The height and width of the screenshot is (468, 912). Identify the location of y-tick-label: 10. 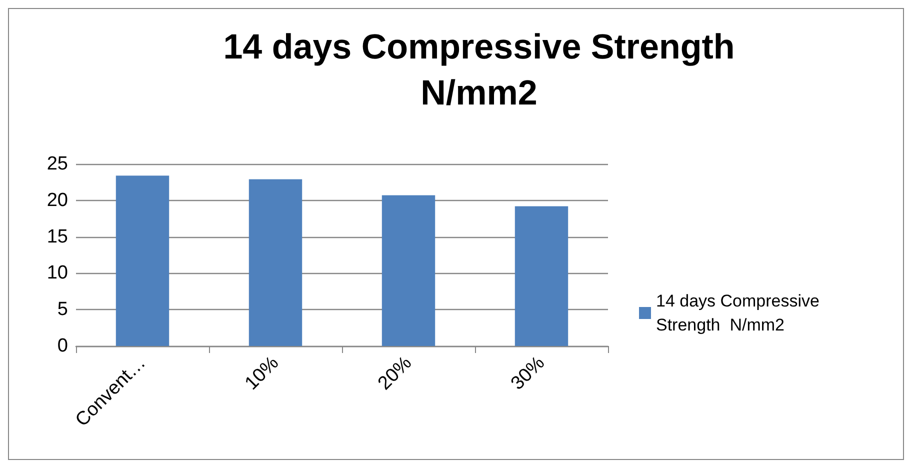
(57, 273).